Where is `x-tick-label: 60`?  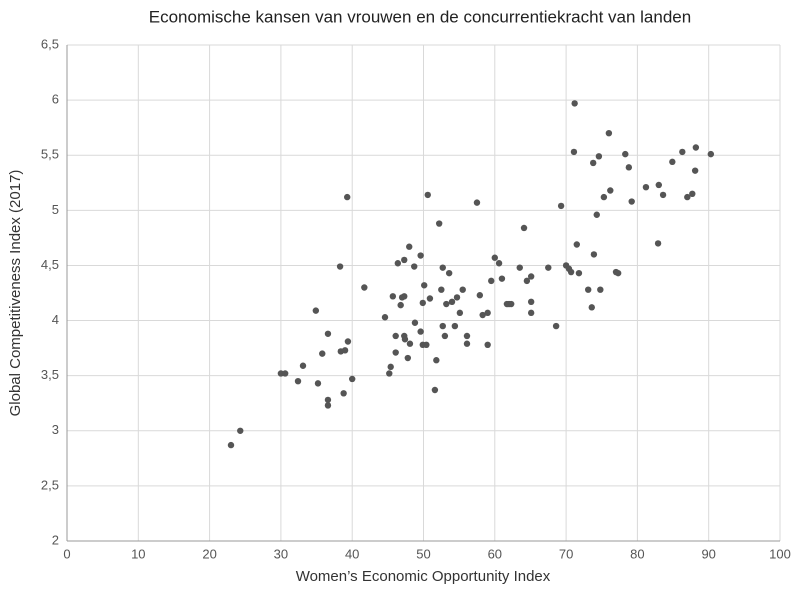 x-tick-label: 60 is located at coordinates (495, 553).